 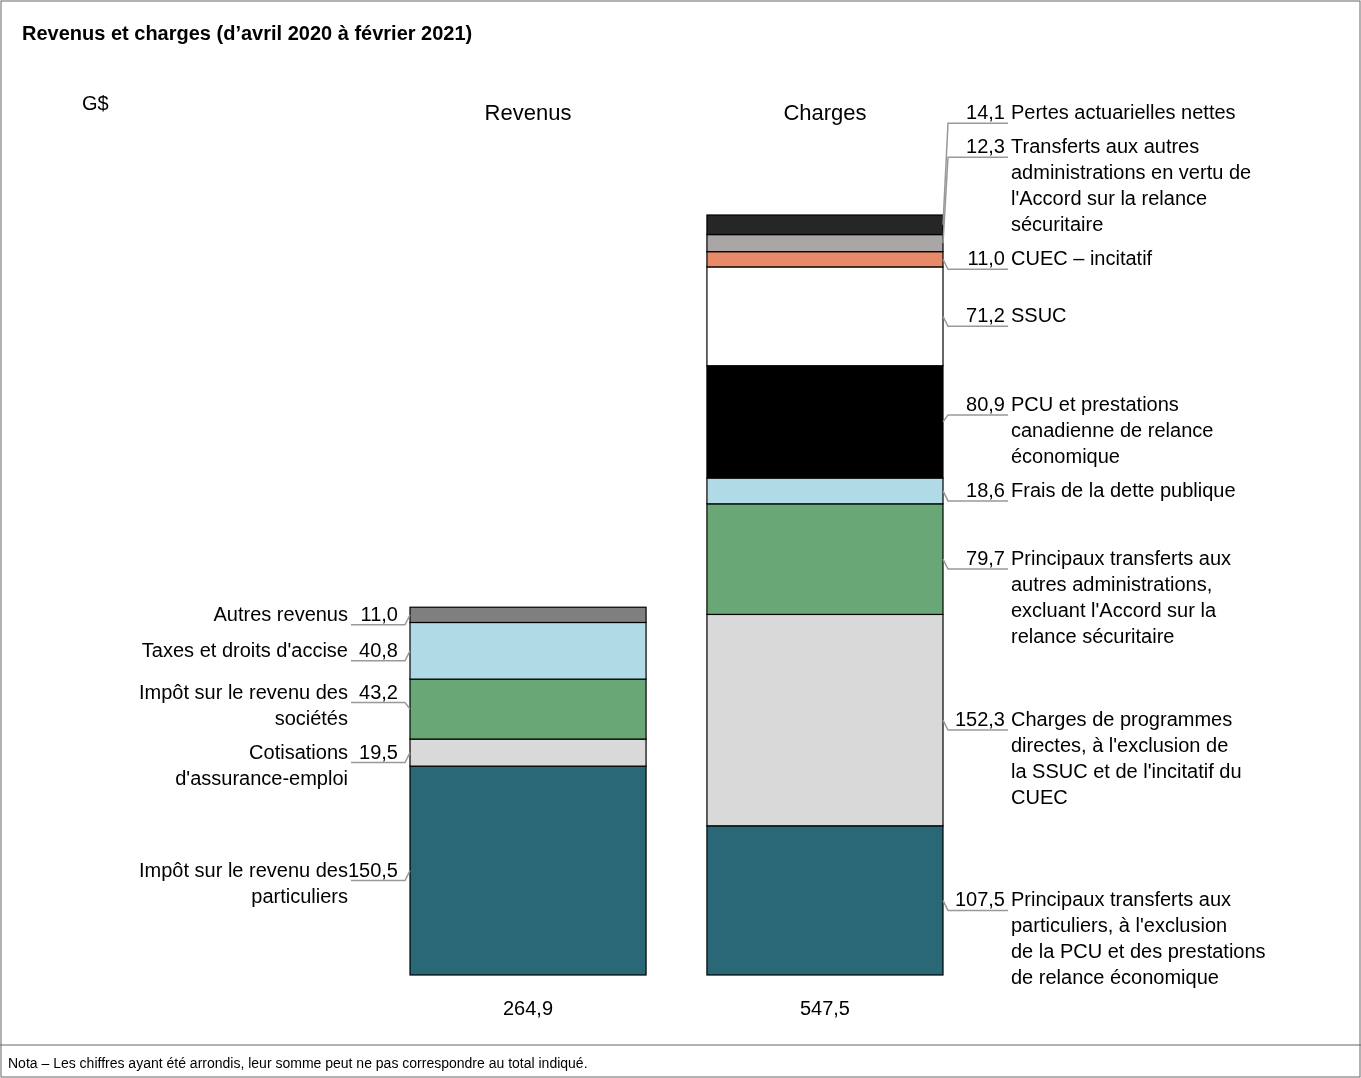 I want to click on data-label: 18,6, so click(x=985, y=489).